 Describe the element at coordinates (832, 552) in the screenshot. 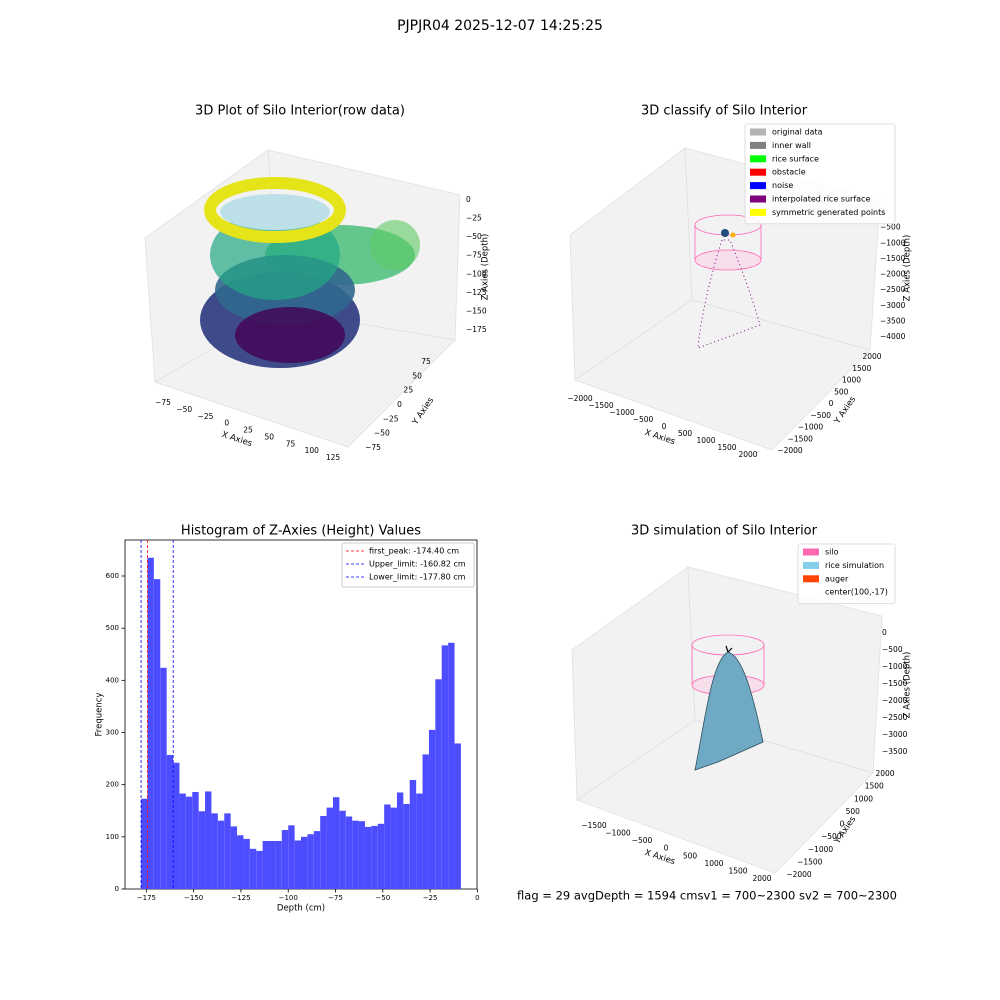

I see `legend-label: silo` at that location.